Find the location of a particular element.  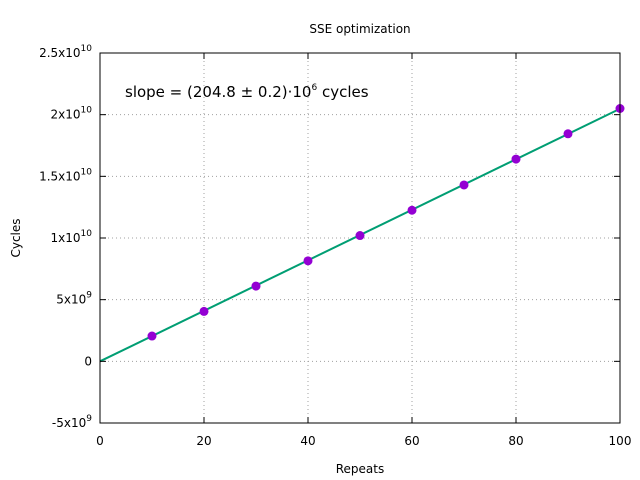

x-tick-label: 100 is located at coordinates (620, 441).